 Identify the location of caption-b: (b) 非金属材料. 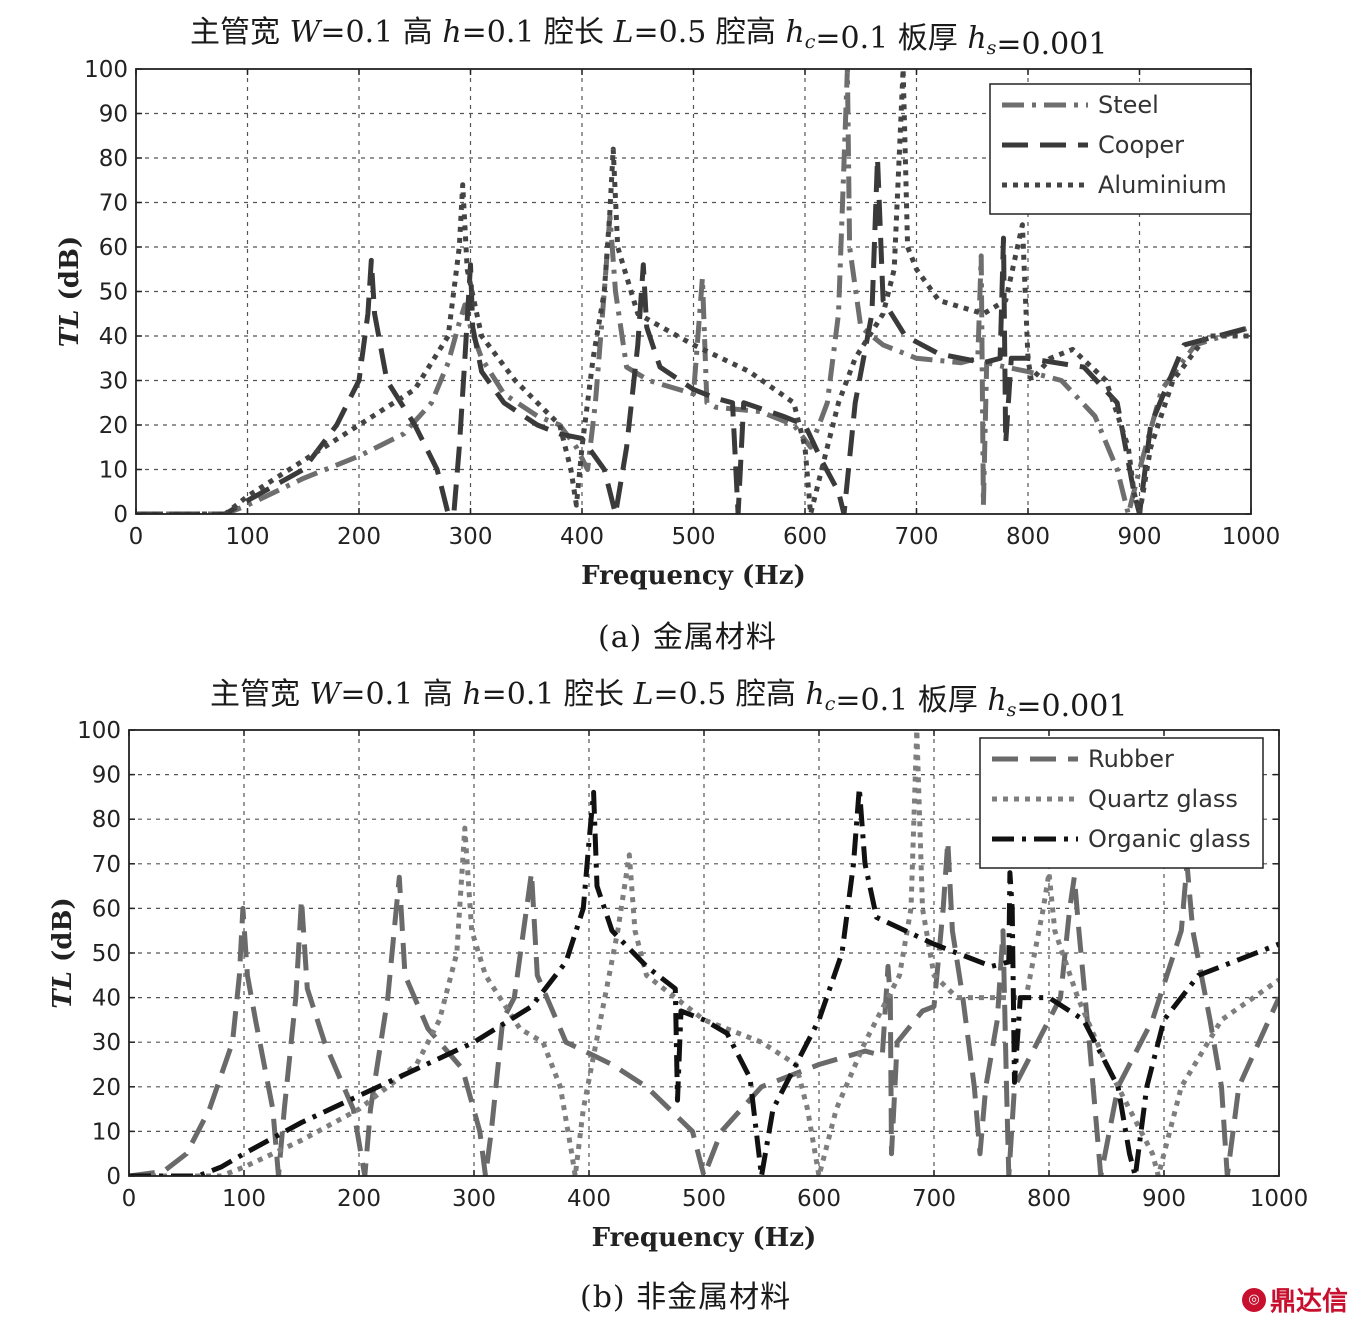
(686, 1297).